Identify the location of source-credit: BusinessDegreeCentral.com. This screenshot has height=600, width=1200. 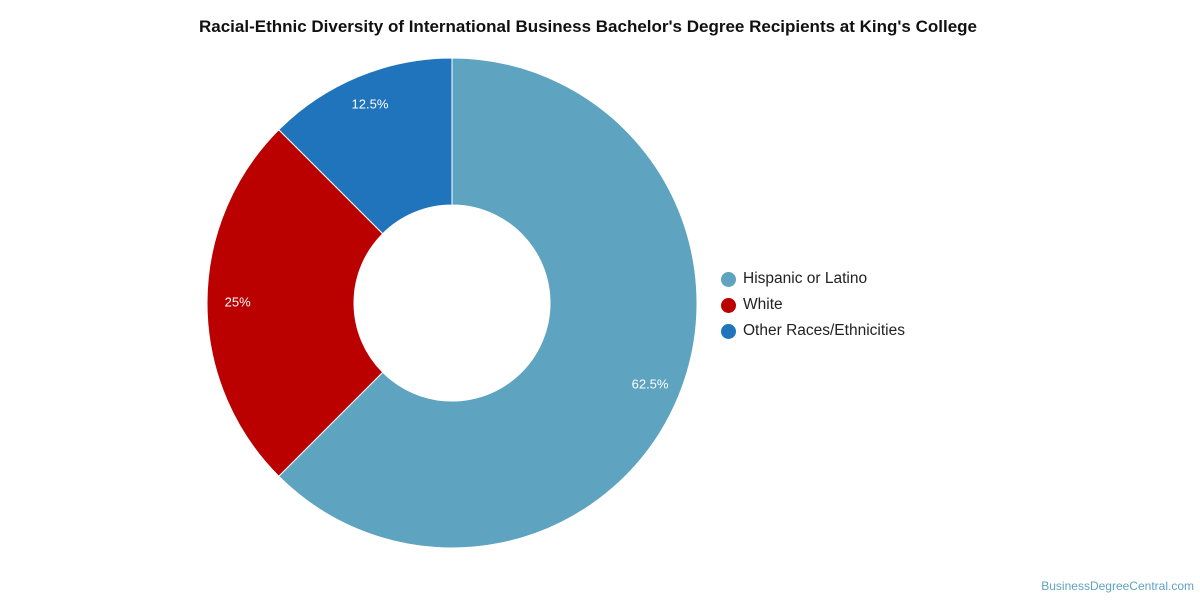
(1117, 586).